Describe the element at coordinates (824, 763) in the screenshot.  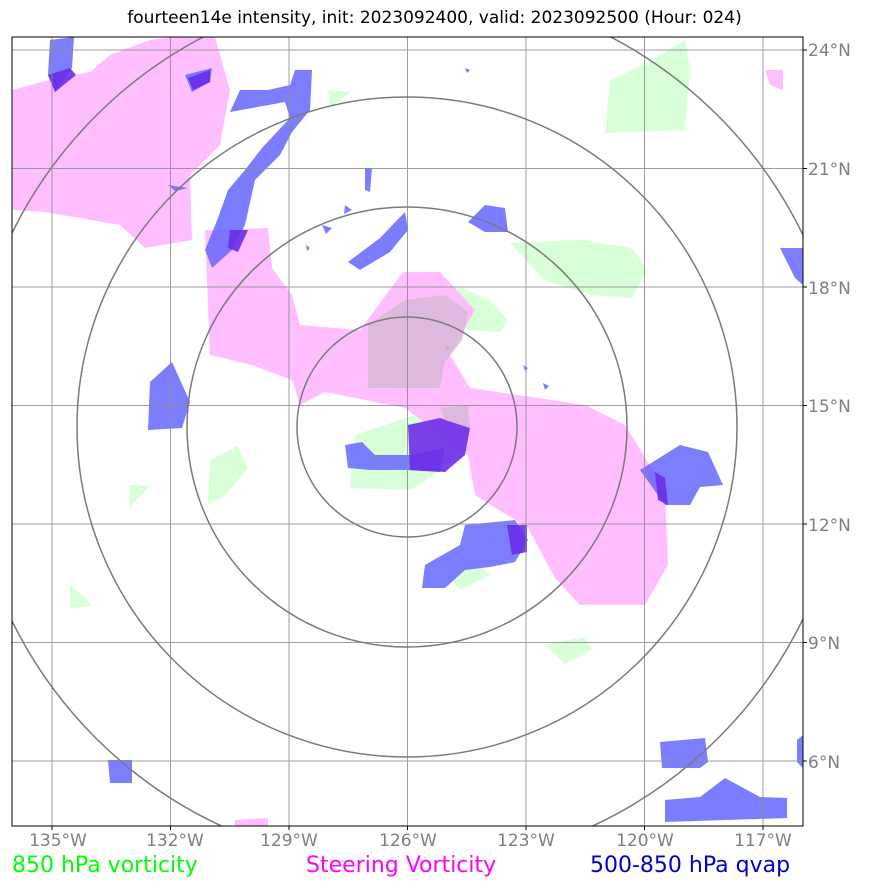
I see `lat-label: 6°N` at that location.